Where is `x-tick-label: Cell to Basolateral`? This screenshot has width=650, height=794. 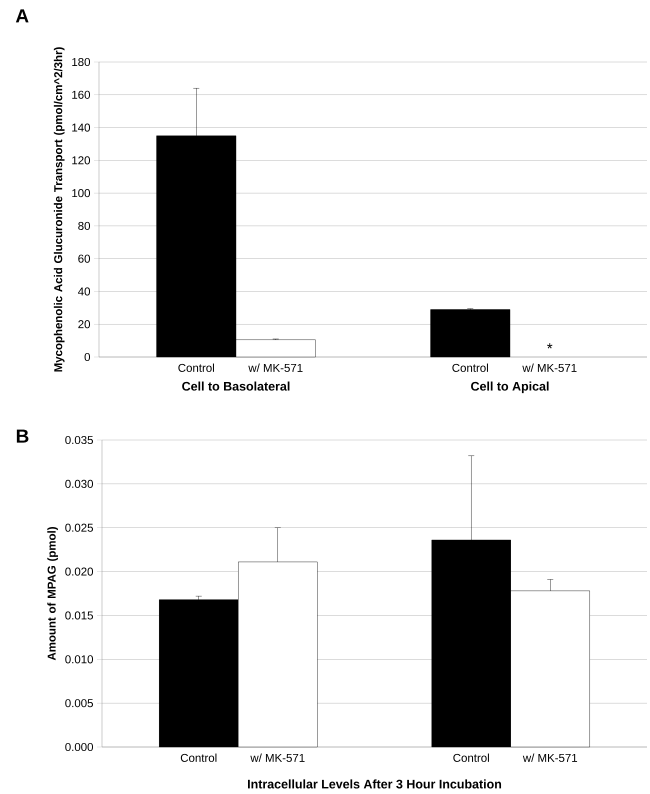 x-tick-label: Cell to Basolateral is located at coordinates (236, 386).